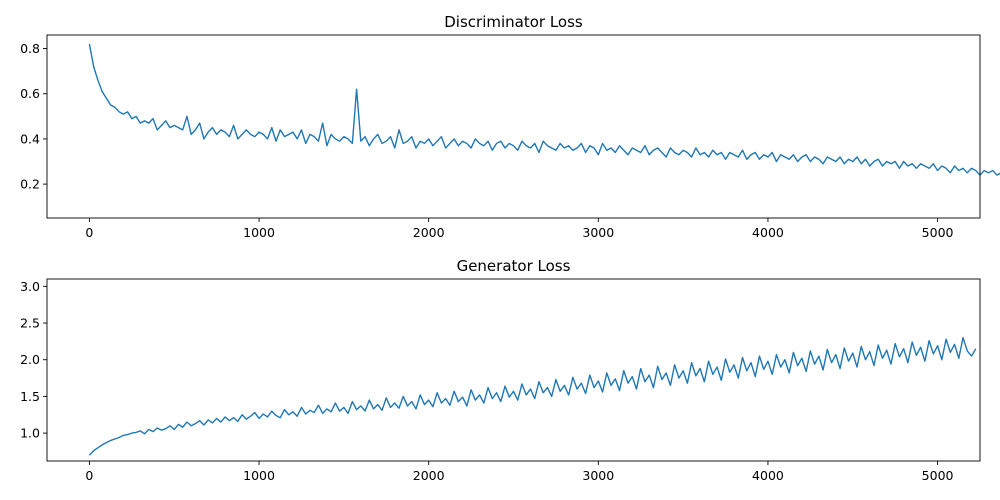 The height and width of the screenshot is (500, 1000). Describe the element at coordinates (30, 286) in the screenshot. I see `generator-y-tick-label: 3.0` at that location.